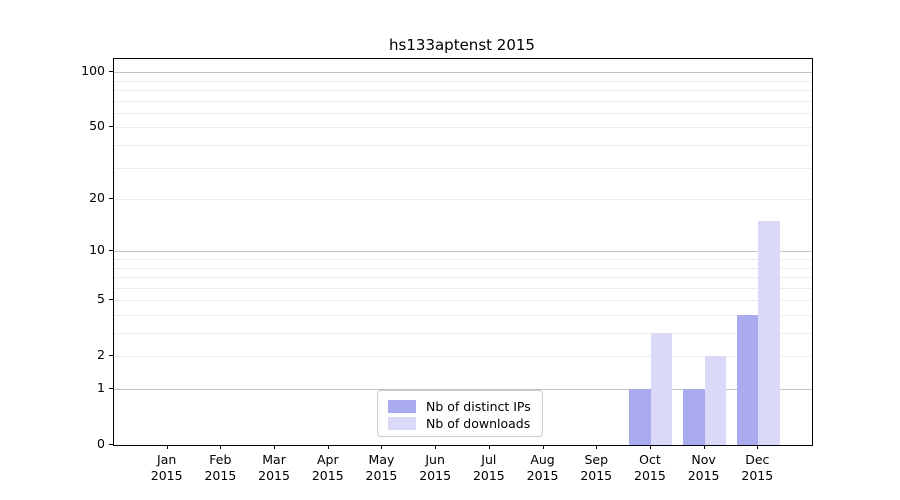  What do you see at coordinates (101, 443) in the screenshot?
I see `y-axis-tick-label: 0` at bounding box center [101, 443].